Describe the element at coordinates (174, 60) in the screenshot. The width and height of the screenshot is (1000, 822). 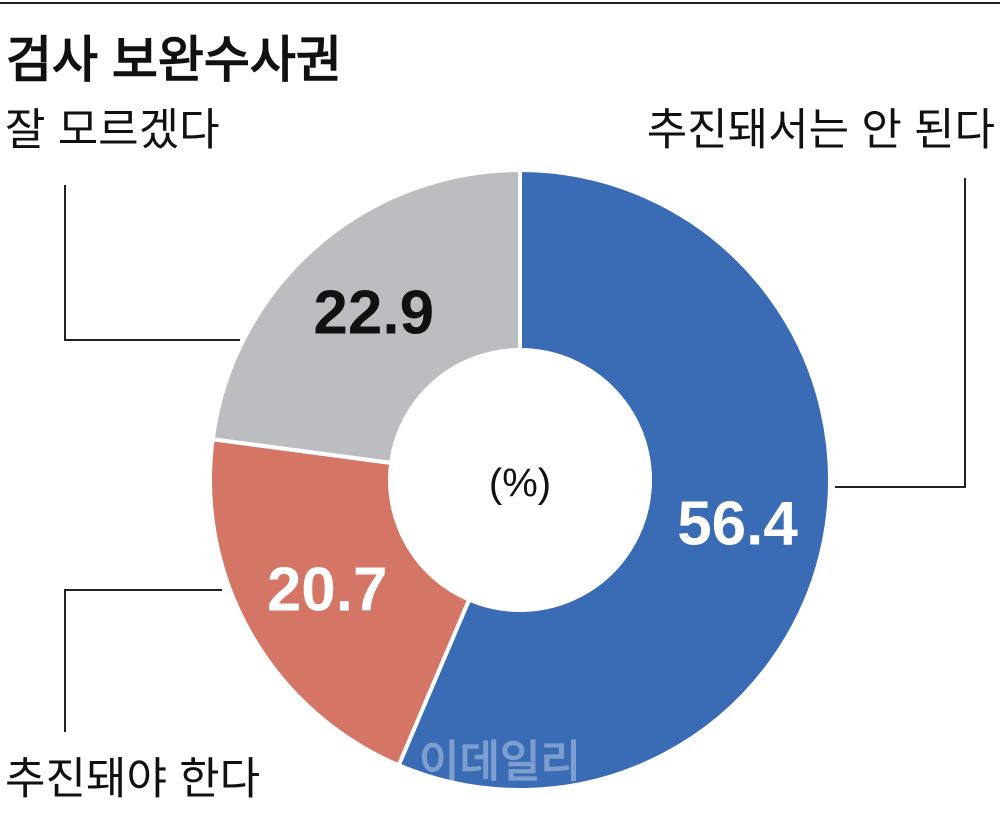
I see `chart-title: 검사 보완수사권` at that location.